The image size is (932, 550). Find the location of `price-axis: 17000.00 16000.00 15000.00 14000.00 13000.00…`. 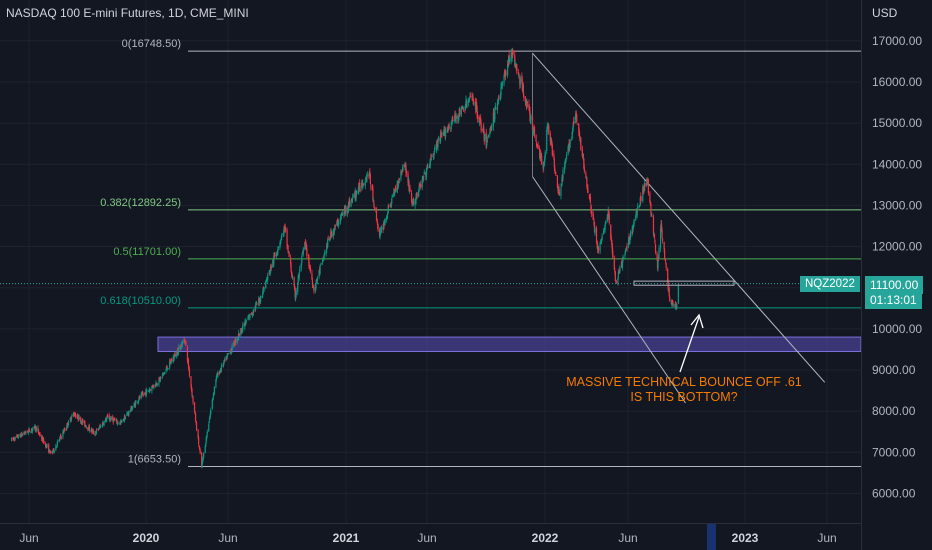

price-axis: 17000.00 16000.00 15000.00 14000.00 13000.00… is located at coordinates (897, 267).